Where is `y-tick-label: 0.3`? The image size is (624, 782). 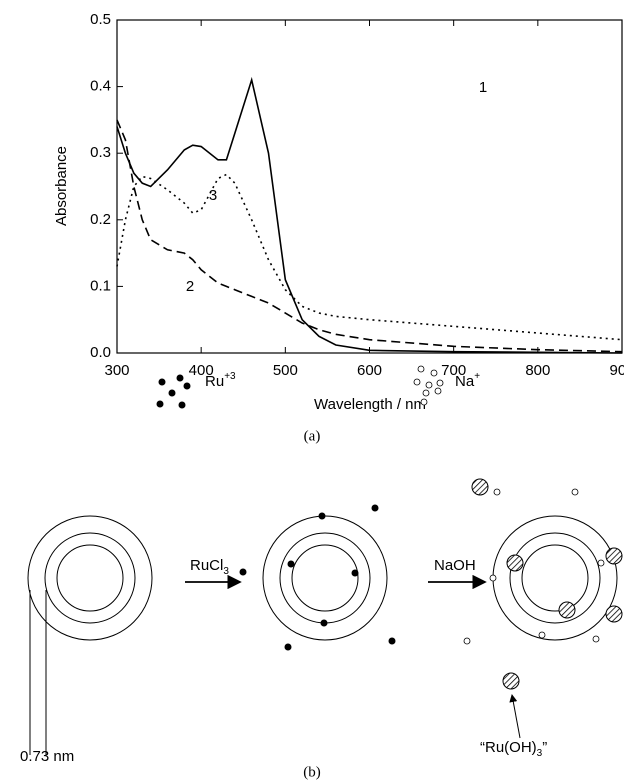
y-tick-label: 0.3 is located at coordinates (100, 152).